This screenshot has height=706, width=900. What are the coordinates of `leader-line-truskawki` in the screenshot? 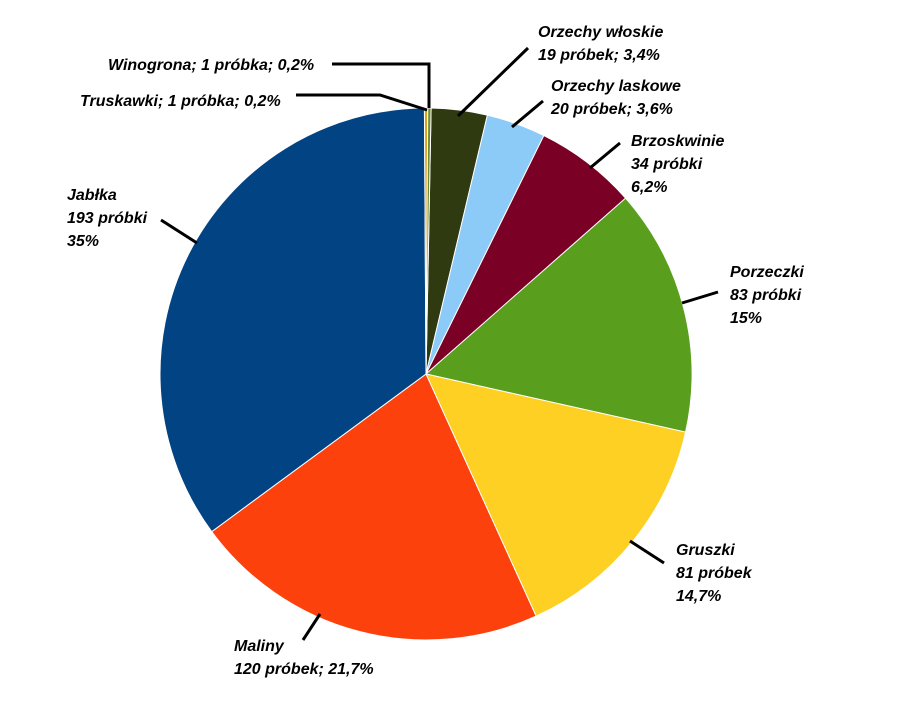 It's located at (362, 102).